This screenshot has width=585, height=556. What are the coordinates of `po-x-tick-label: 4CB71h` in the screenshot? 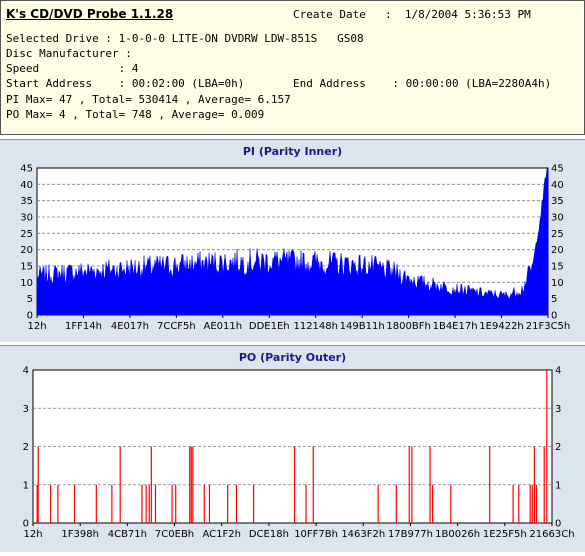 It's located at (127, 534).